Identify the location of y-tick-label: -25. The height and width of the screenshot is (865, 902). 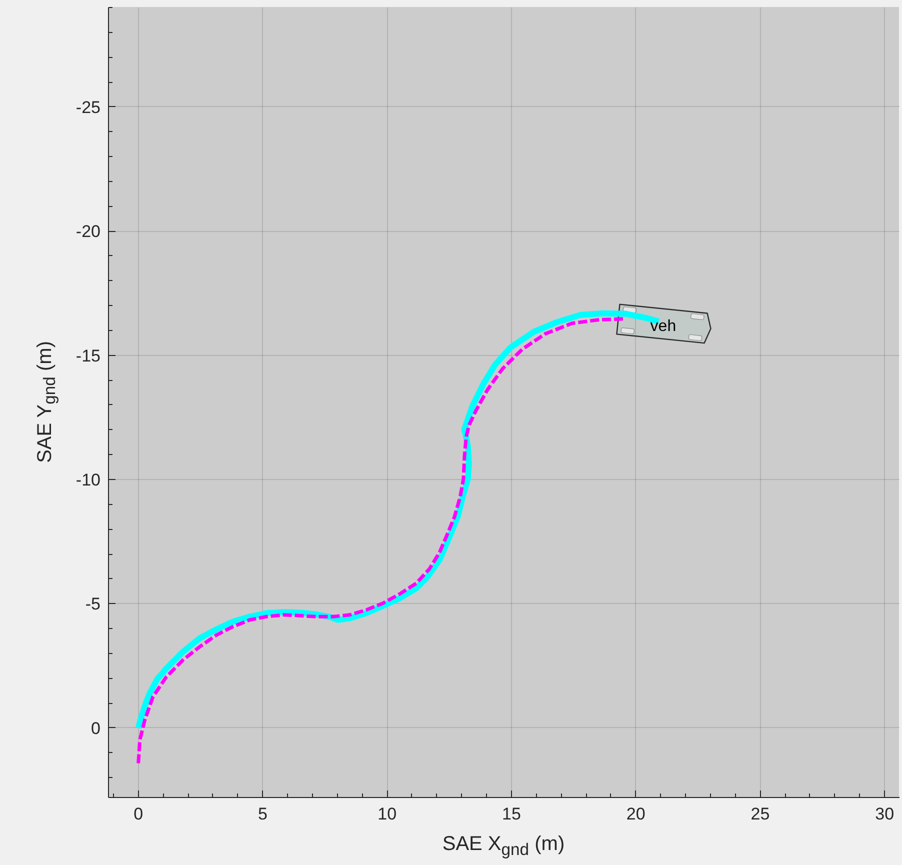
(88, 107).